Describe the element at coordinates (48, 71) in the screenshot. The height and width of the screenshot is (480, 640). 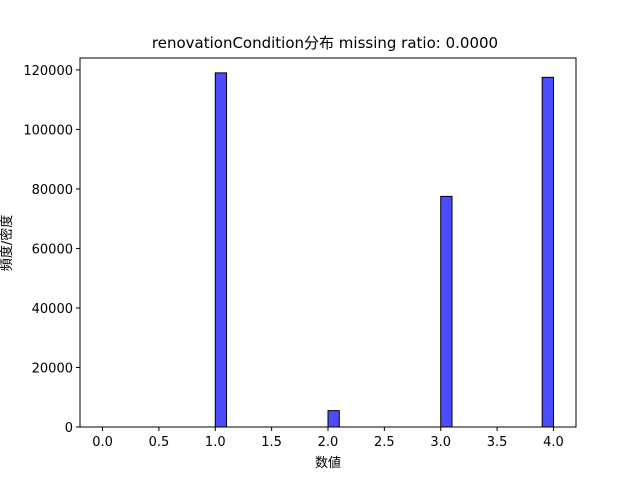
I see `y-tick-label-6: 120000` at that location.